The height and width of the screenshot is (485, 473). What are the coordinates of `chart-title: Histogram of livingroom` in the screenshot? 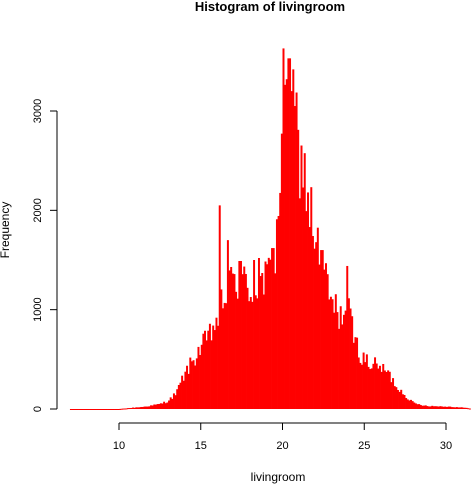 It's located at (270, 7).